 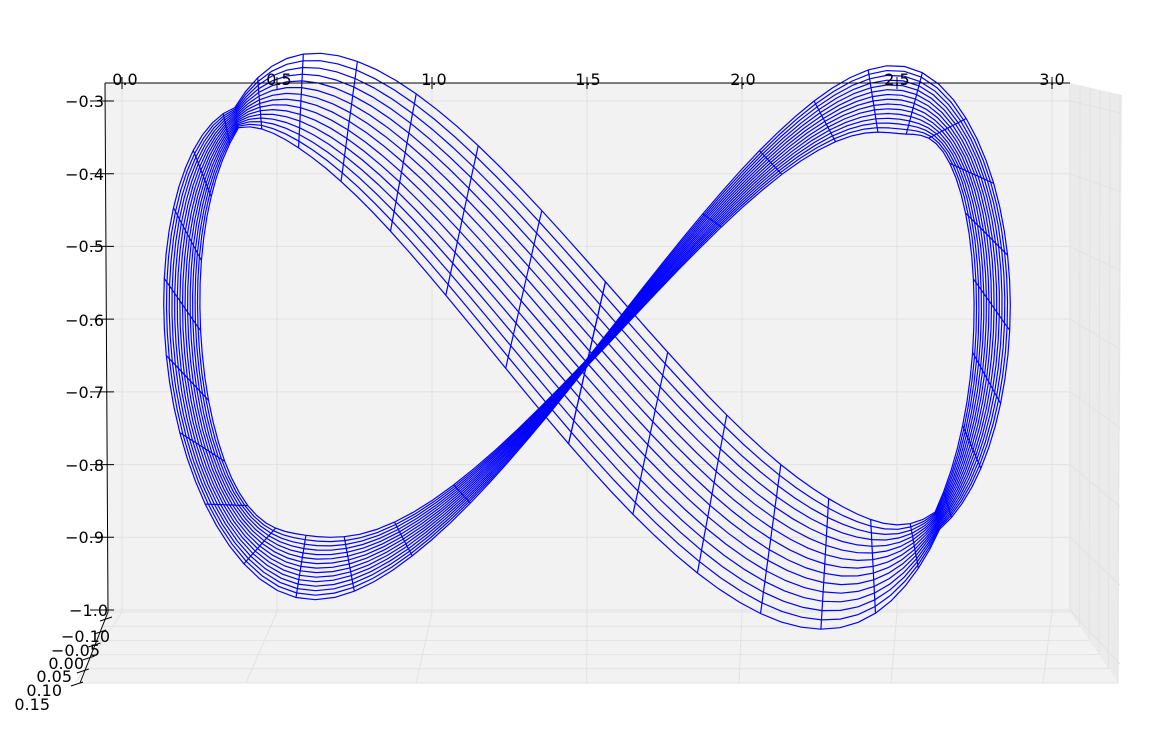 I want to click on z-tick-label: −0.6, so click(x=84, y=320).